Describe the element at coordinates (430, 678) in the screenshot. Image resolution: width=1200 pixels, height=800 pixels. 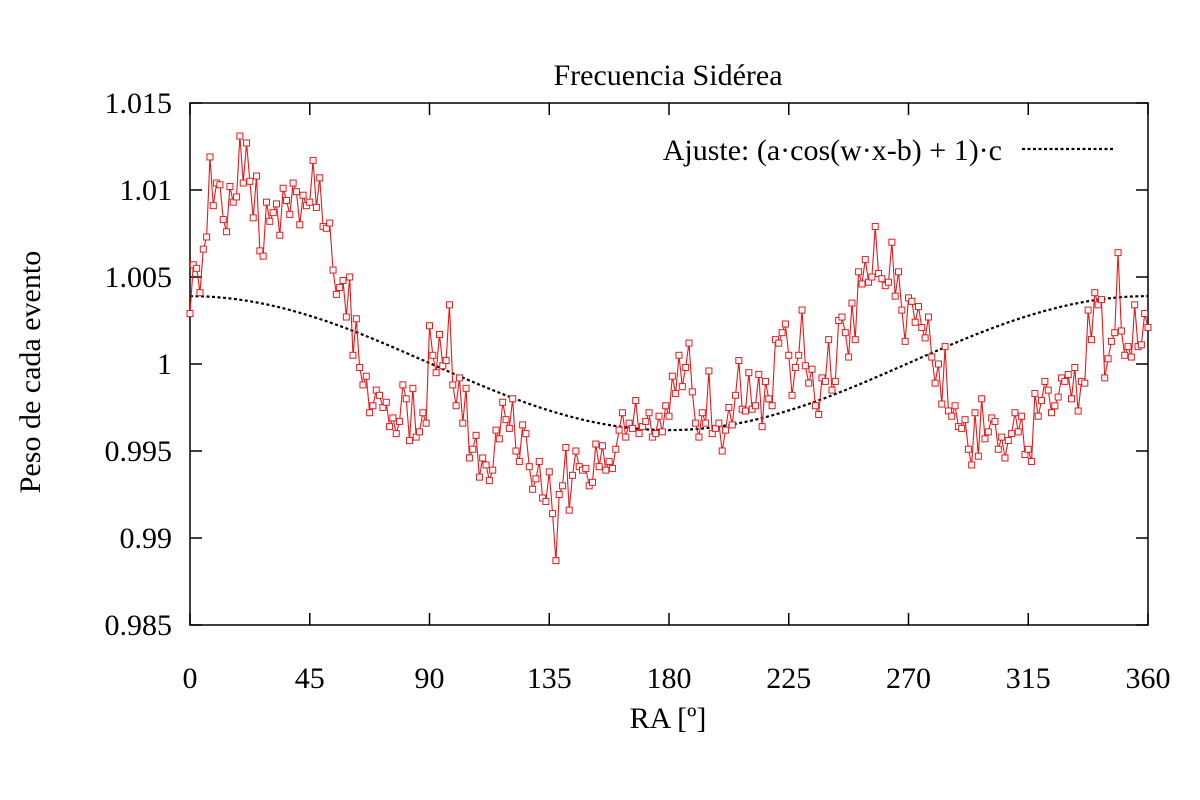
I see `x-tick-label: 90` at that location.